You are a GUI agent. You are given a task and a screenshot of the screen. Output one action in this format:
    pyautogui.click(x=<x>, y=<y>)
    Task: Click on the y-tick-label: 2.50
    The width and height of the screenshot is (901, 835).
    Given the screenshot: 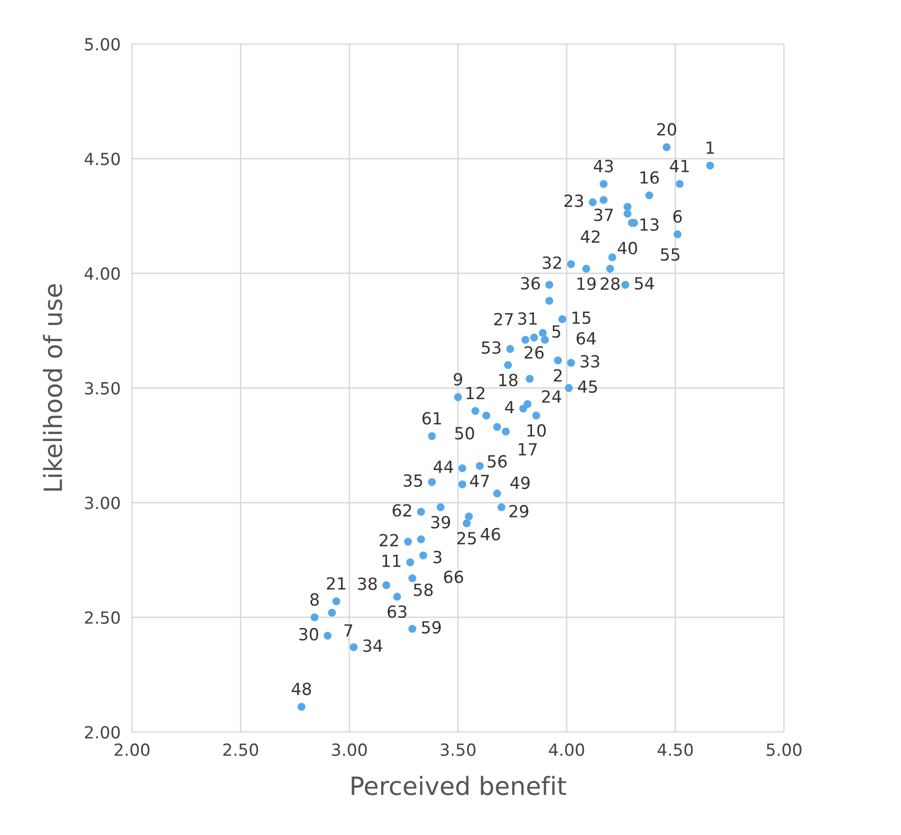 What is the action you would take?
    pyautogui.click(x=102, y=617)
    